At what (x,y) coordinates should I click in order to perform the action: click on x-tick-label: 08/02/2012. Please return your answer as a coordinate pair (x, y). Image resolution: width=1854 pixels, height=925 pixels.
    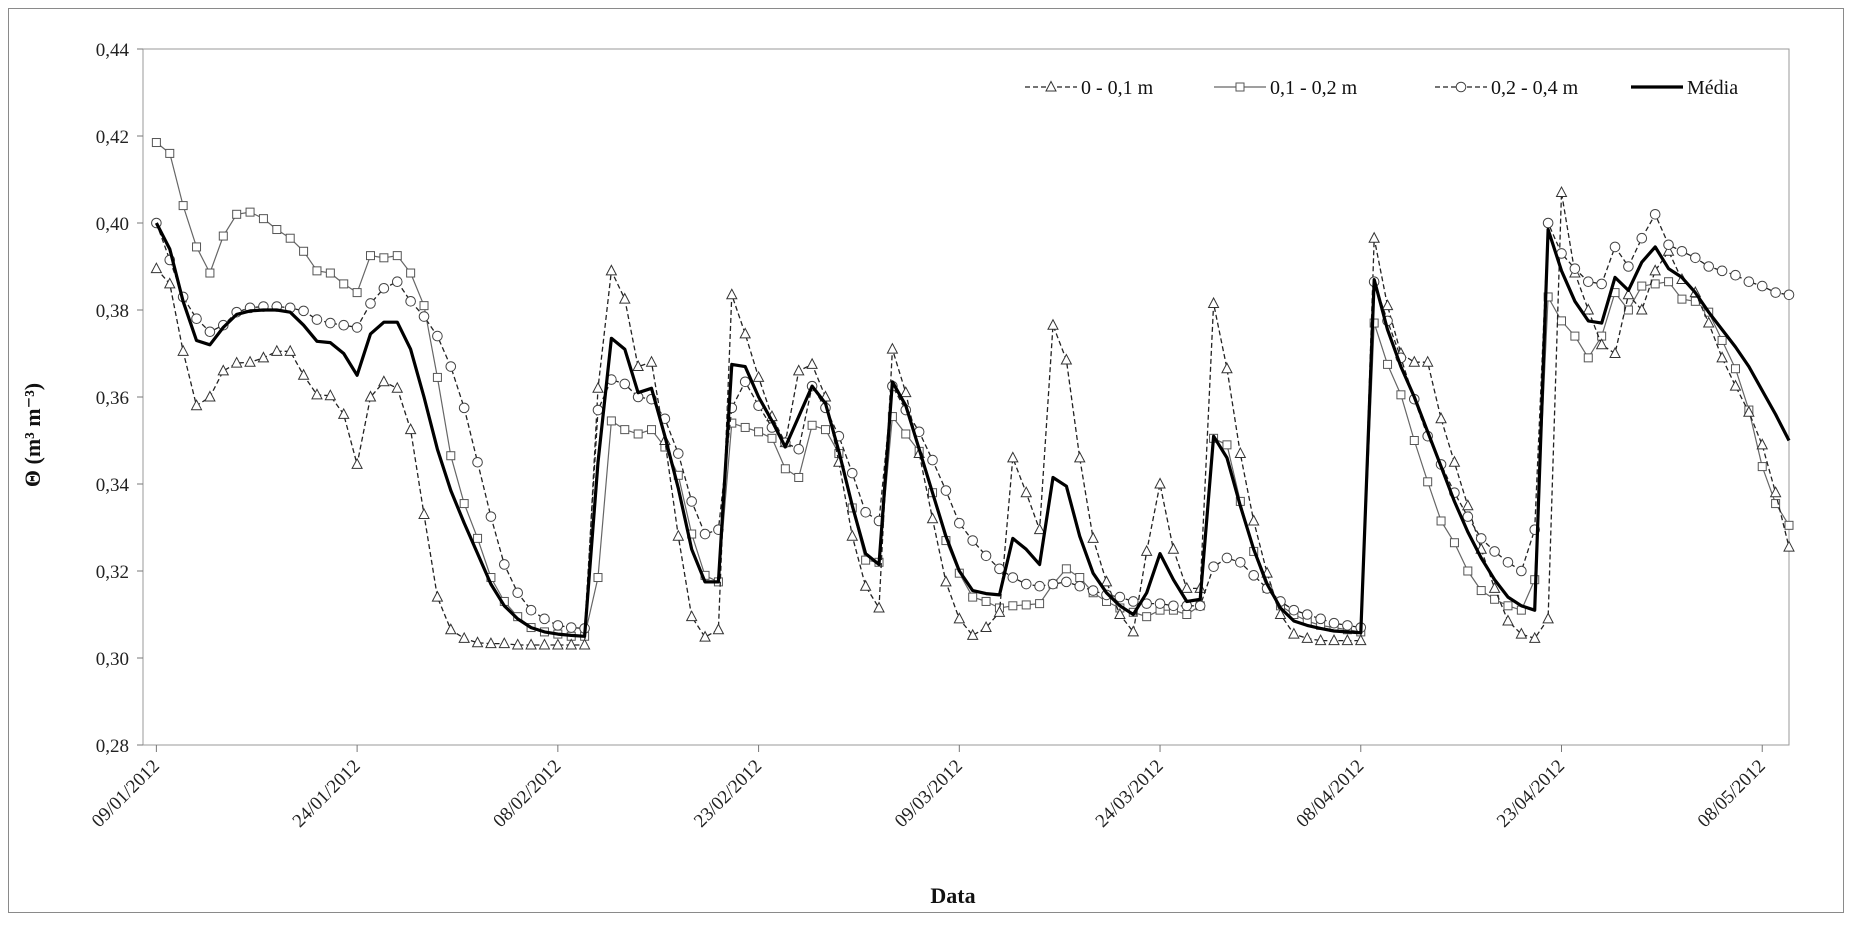
    Looking at the image, I should click on (527, 794).